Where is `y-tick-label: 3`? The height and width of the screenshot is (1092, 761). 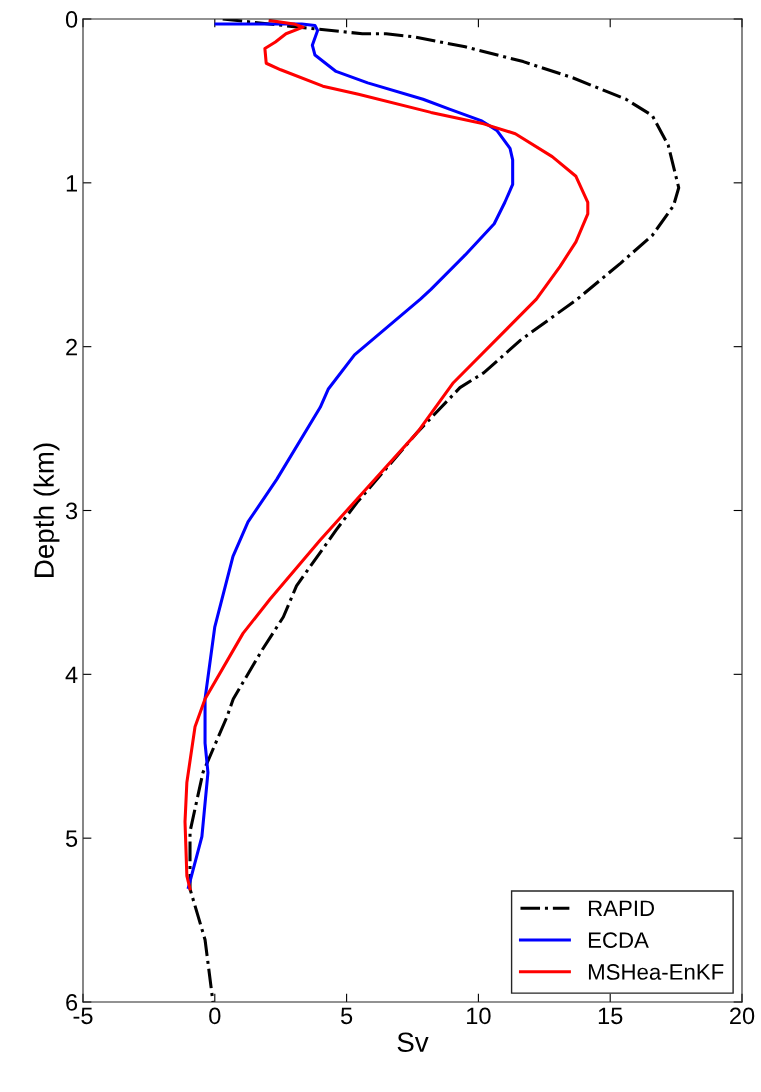 y-tick-label: 3 is located at coordinates (71, 511).